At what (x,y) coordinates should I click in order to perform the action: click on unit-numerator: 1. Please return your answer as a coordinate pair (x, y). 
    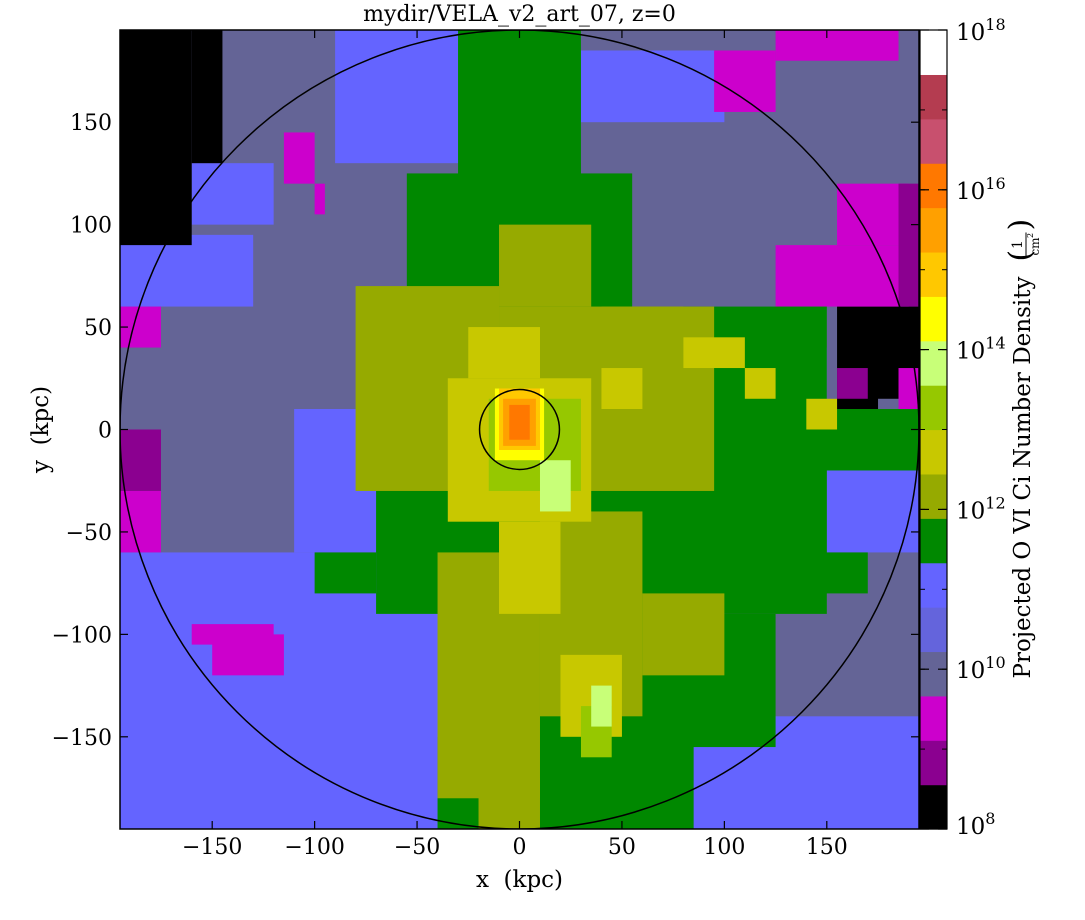
    Looking at the image, I should click on (1018, 244).